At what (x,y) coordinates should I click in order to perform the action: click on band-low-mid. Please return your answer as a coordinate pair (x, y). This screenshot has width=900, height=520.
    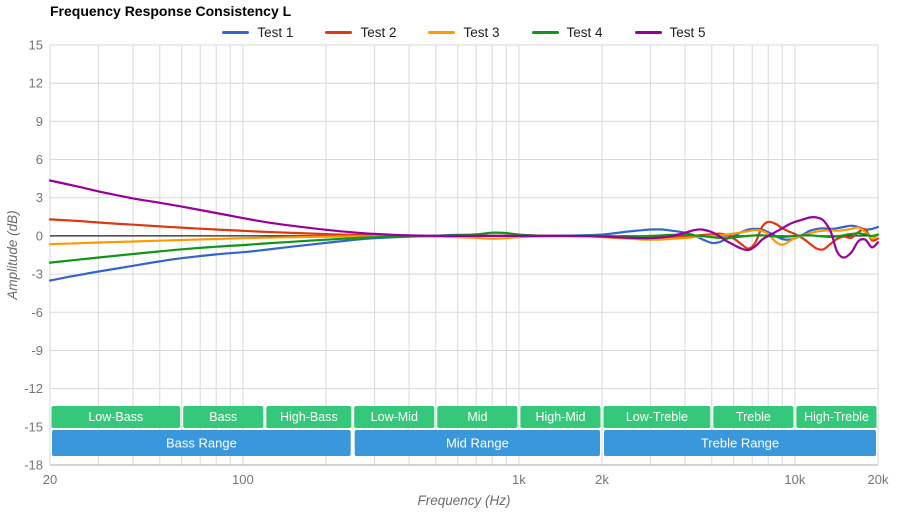
    Looking at the image, I should click on (394, 417).